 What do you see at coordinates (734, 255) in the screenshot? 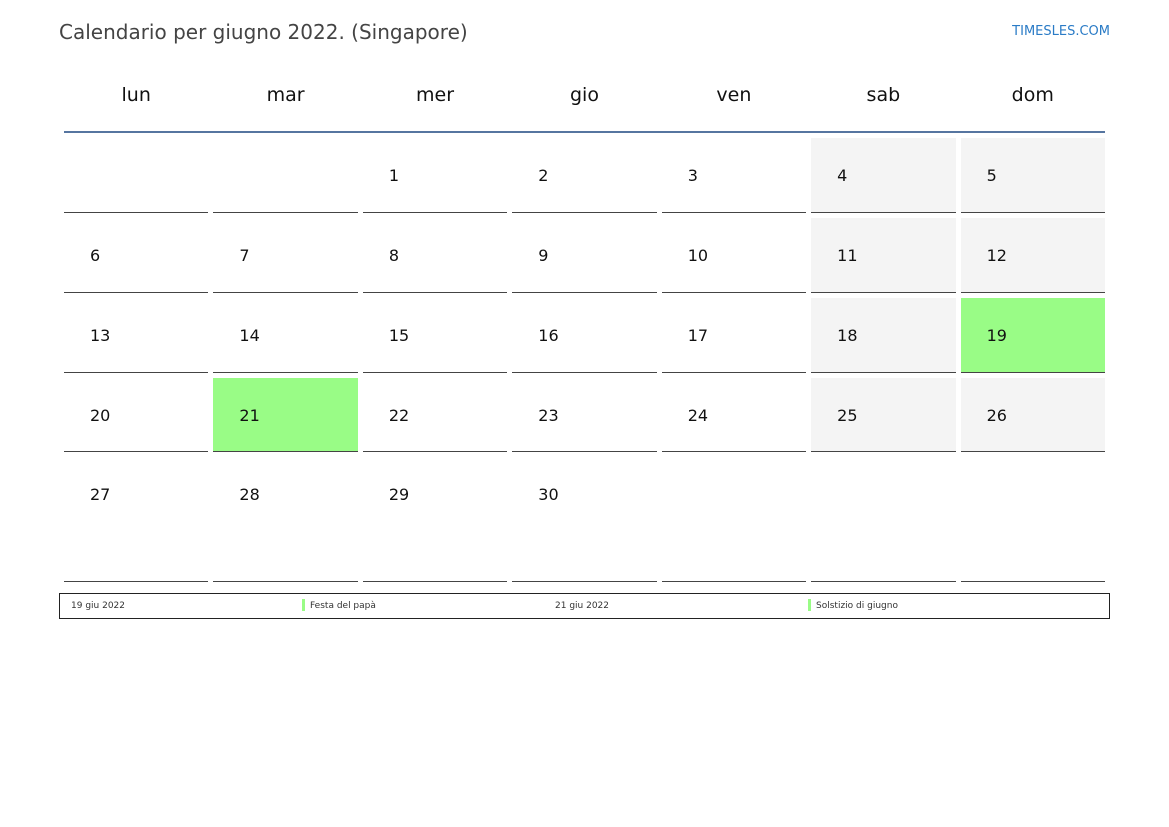
I see `day-cell: 10` at bounding box center [734, 255].